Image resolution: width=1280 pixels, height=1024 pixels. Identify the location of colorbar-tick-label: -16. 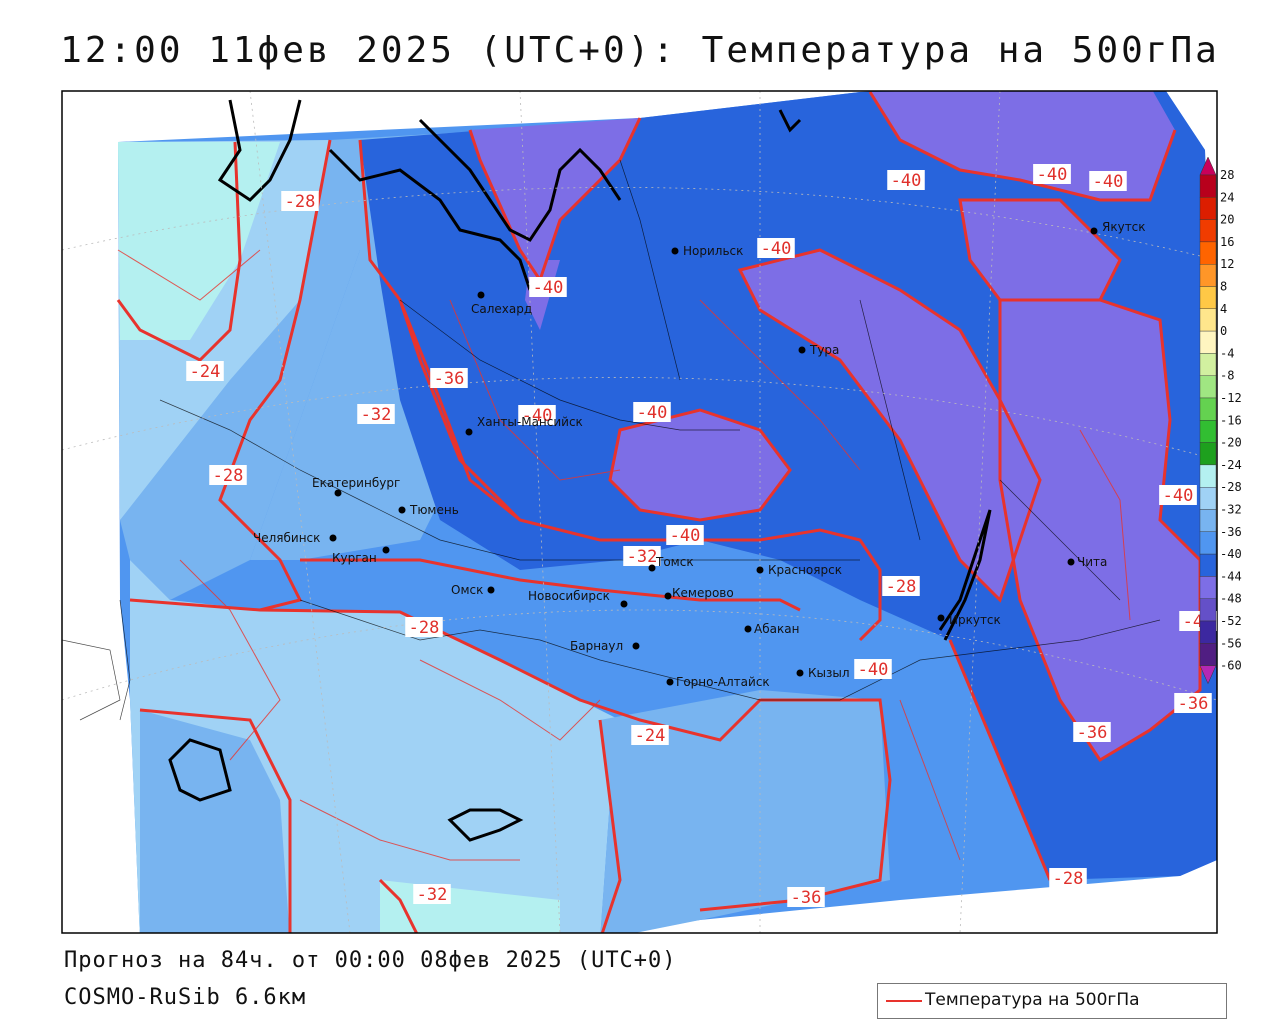
(1231, 420).